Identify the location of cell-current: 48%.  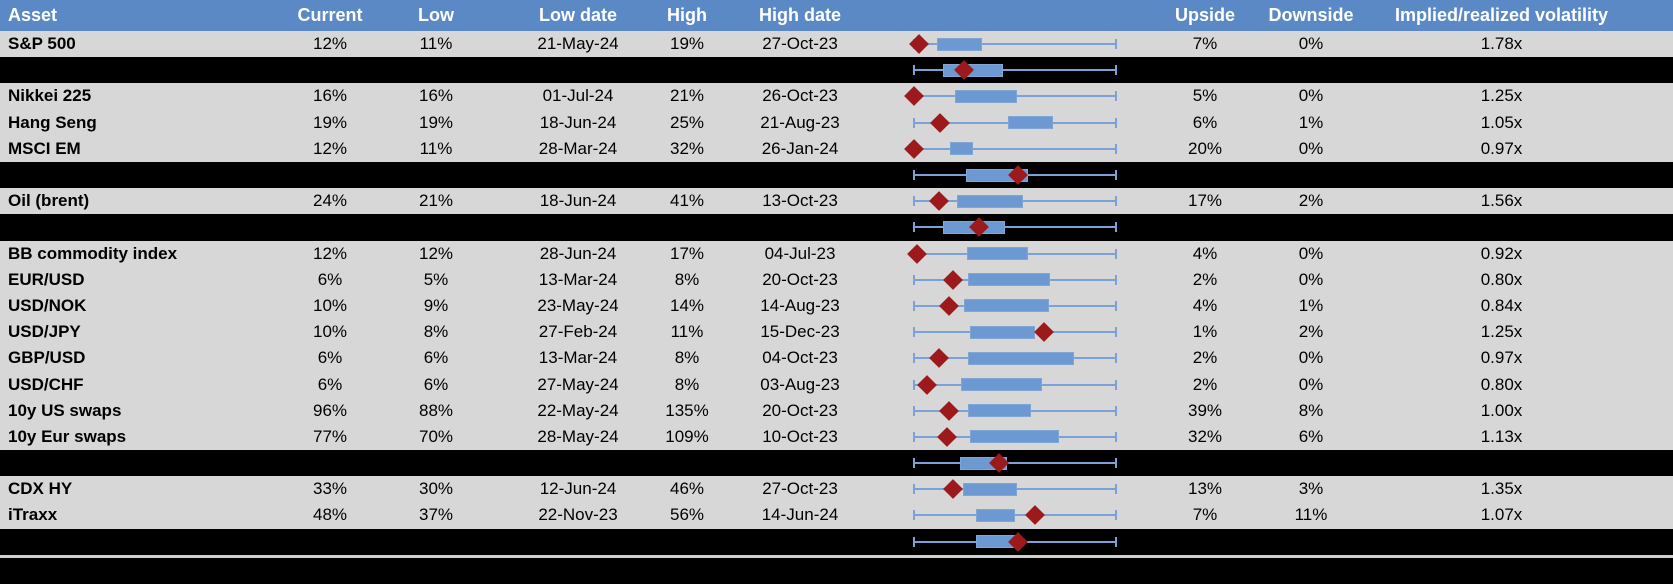
(330, 515).